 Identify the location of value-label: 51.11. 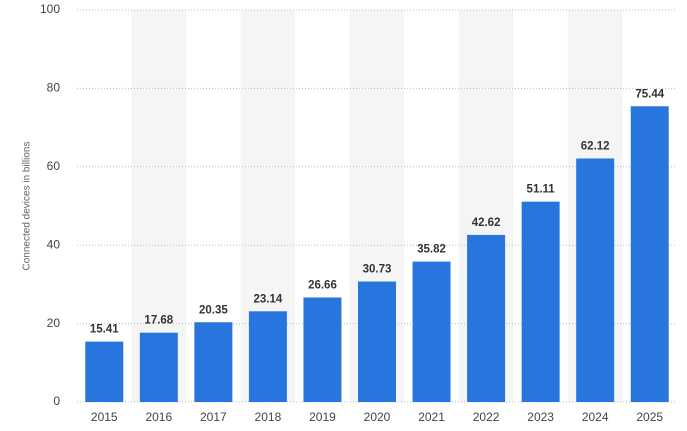
(541, 190).